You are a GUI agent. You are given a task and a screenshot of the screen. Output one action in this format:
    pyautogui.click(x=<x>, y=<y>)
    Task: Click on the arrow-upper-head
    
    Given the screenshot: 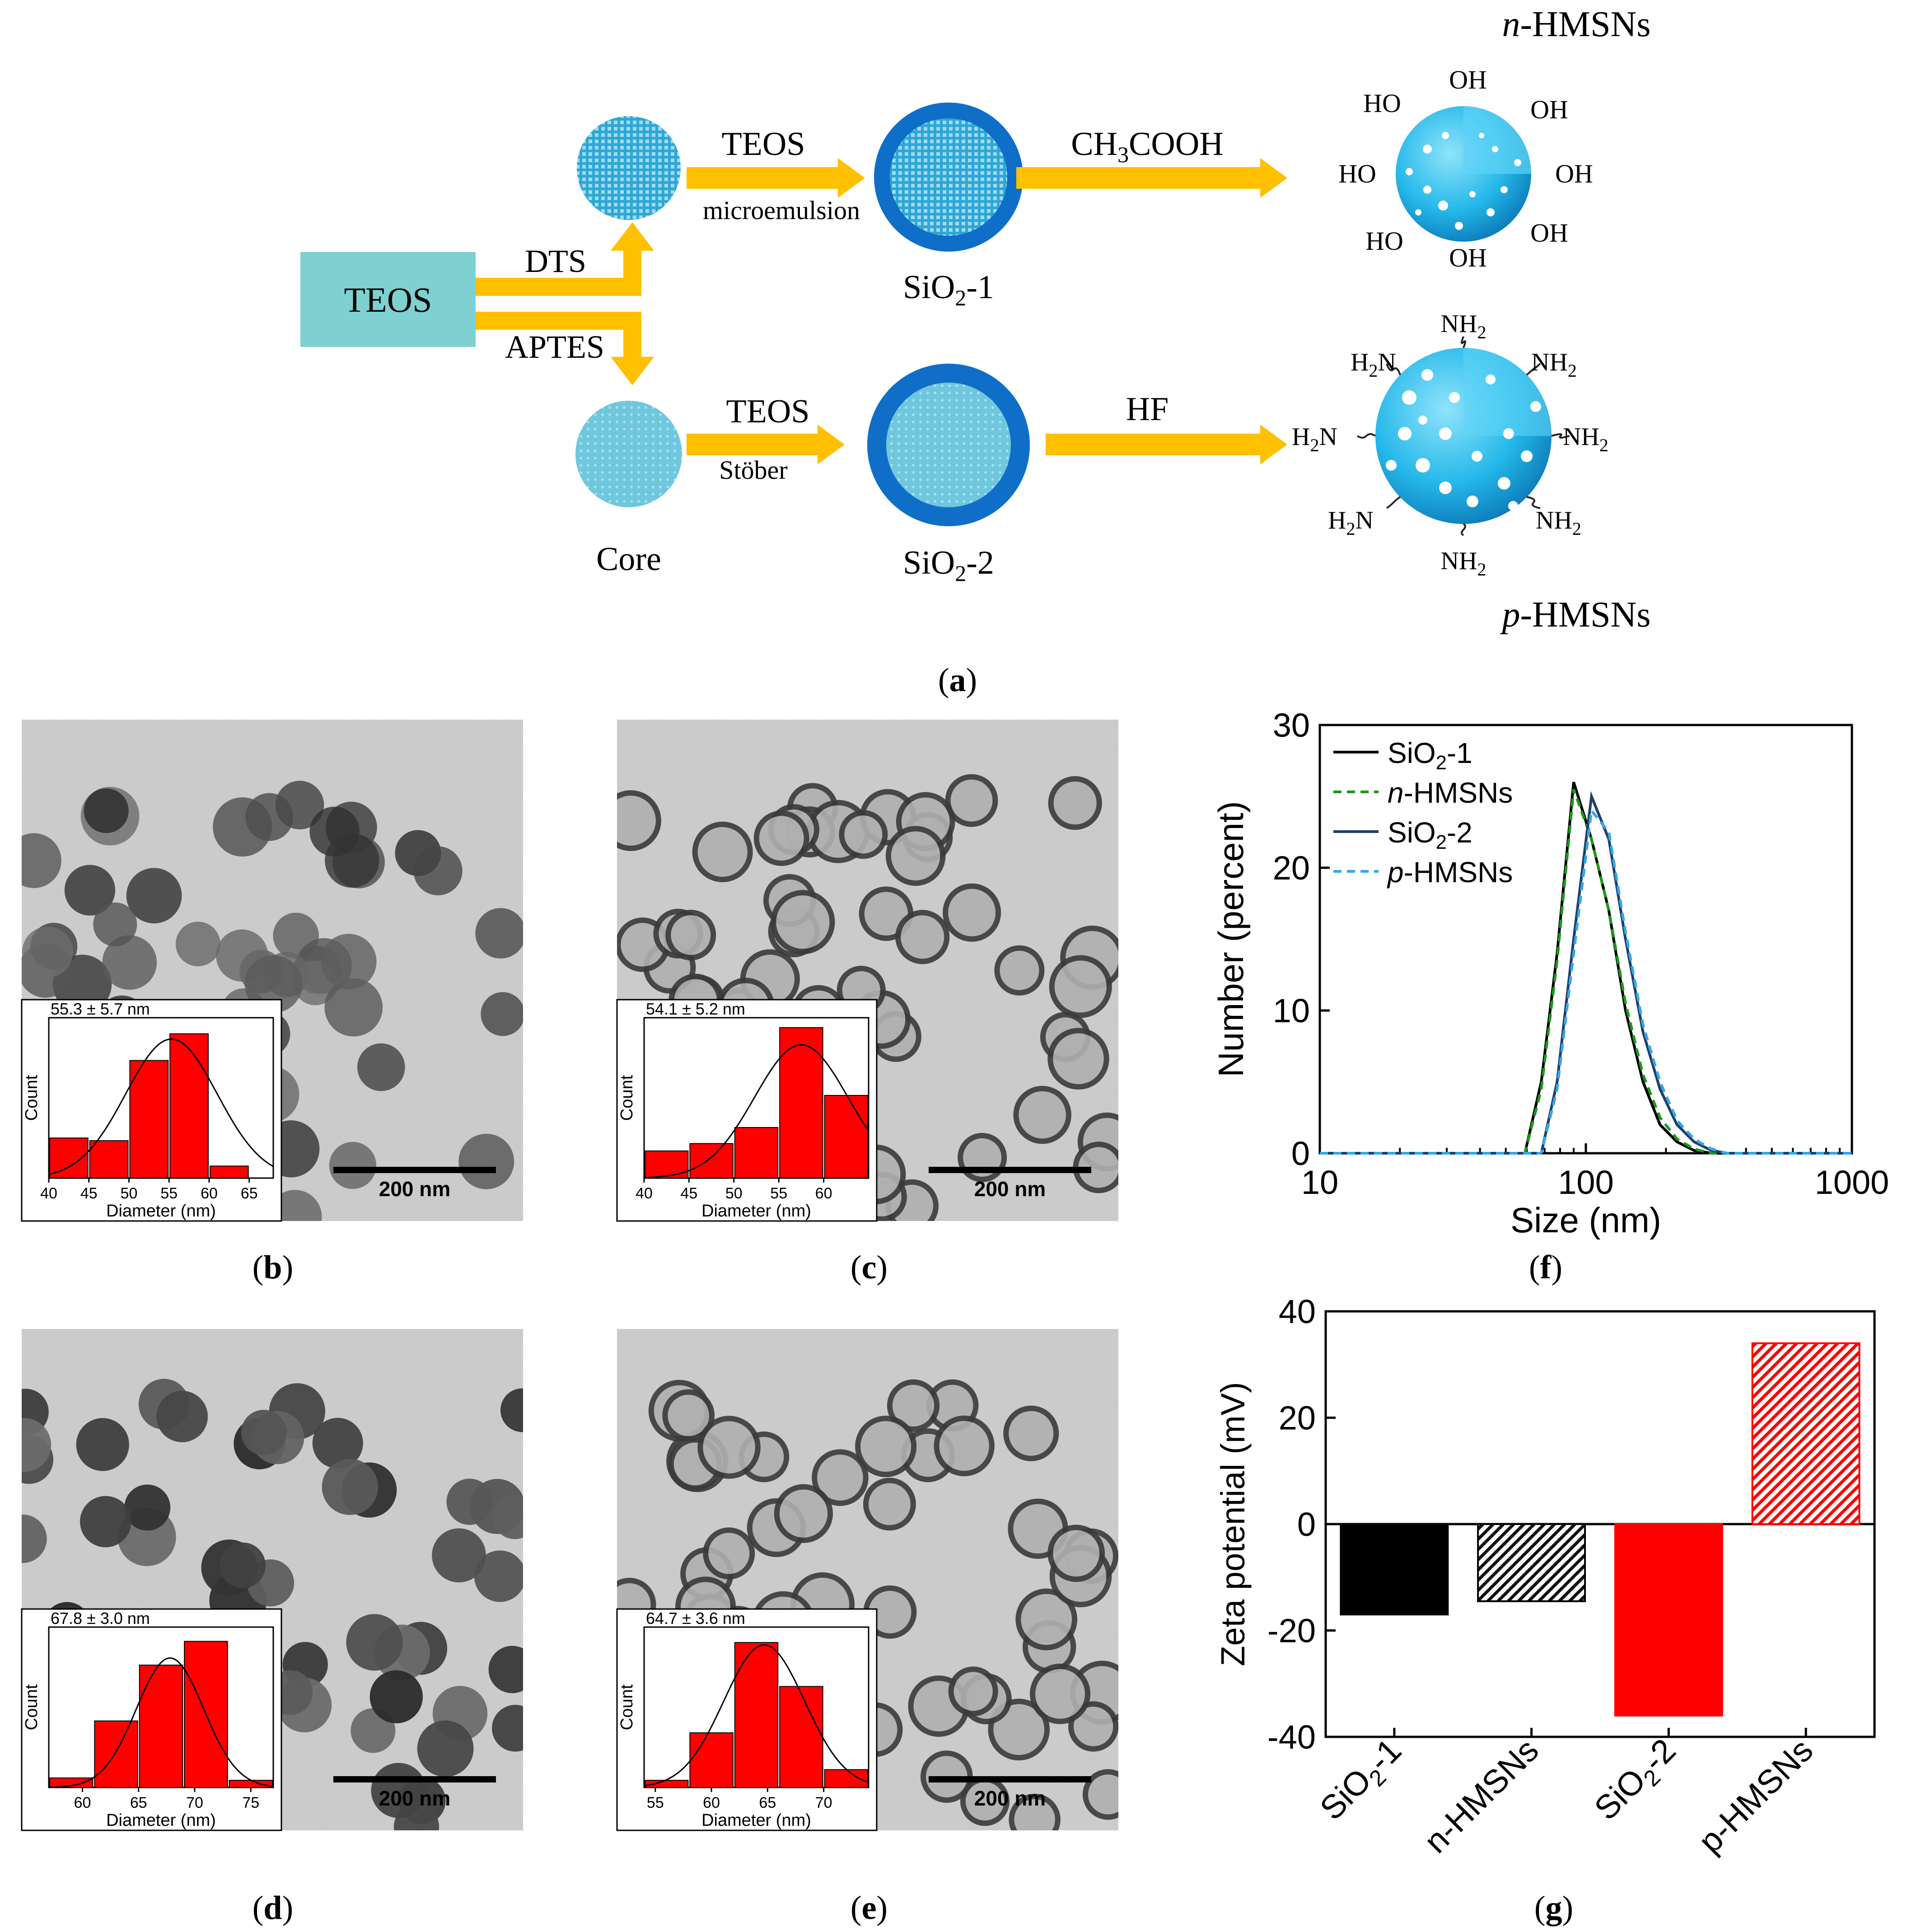 What is the action you would take?
    pyautogui.click(x=632, y=236)
    